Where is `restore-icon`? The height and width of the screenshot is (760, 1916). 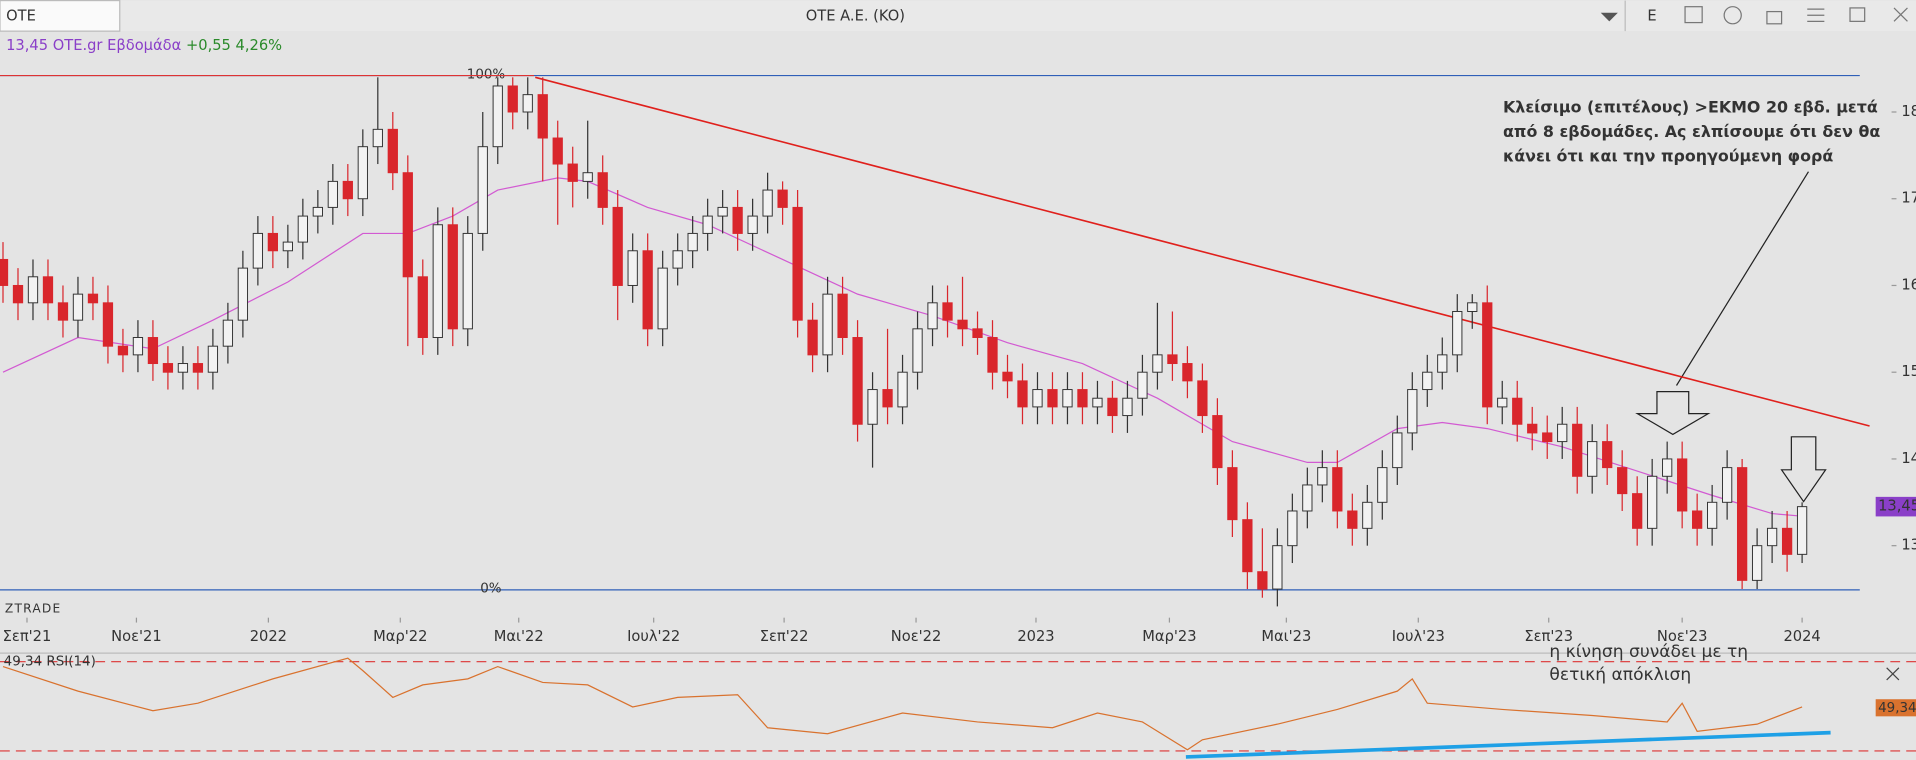
restore-icon is located at coordinates (1857, 14).